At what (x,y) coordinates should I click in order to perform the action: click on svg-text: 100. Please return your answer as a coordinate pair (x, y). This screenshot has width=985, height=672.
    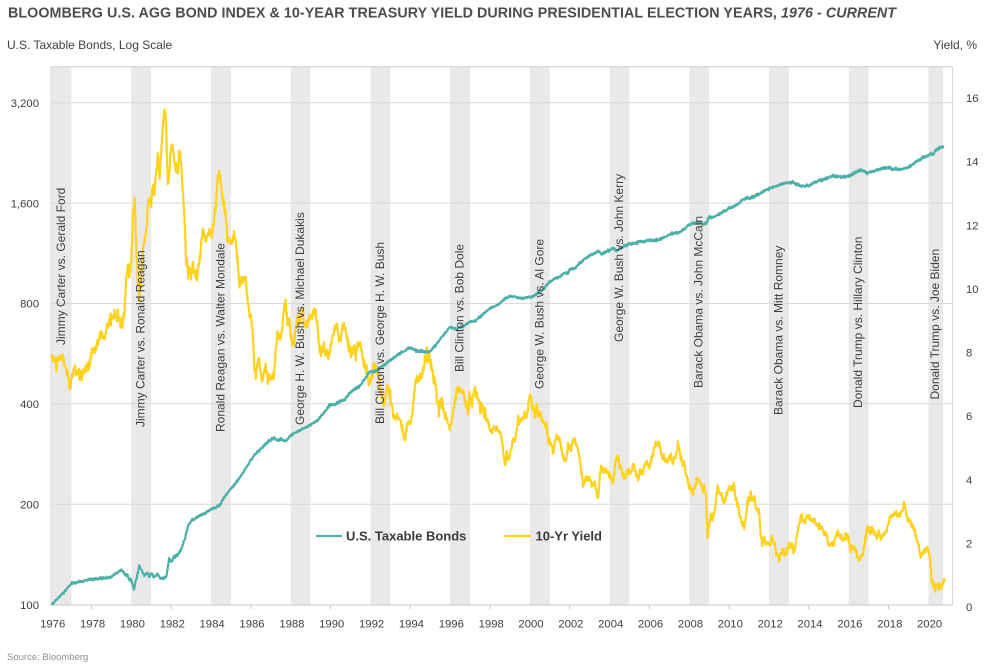
    Looking at the image, I should click on (29, 606).